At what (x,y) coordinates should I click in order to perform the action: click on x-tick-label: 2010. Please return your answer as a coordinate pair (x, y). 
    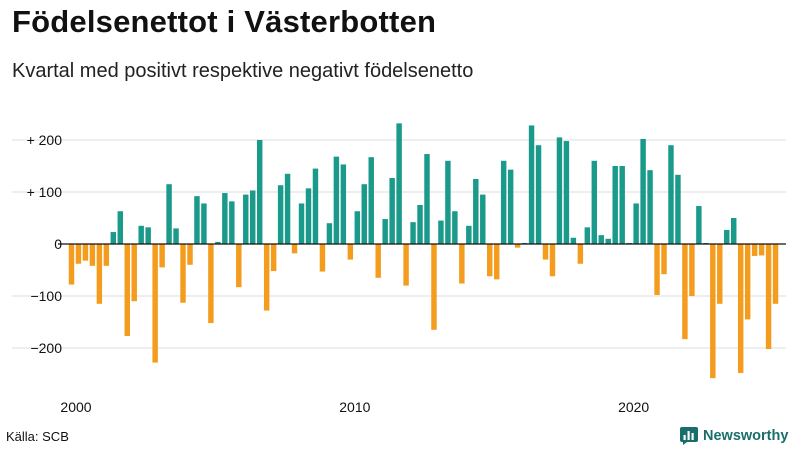
    Looking at the image, I should click on (354, 407).